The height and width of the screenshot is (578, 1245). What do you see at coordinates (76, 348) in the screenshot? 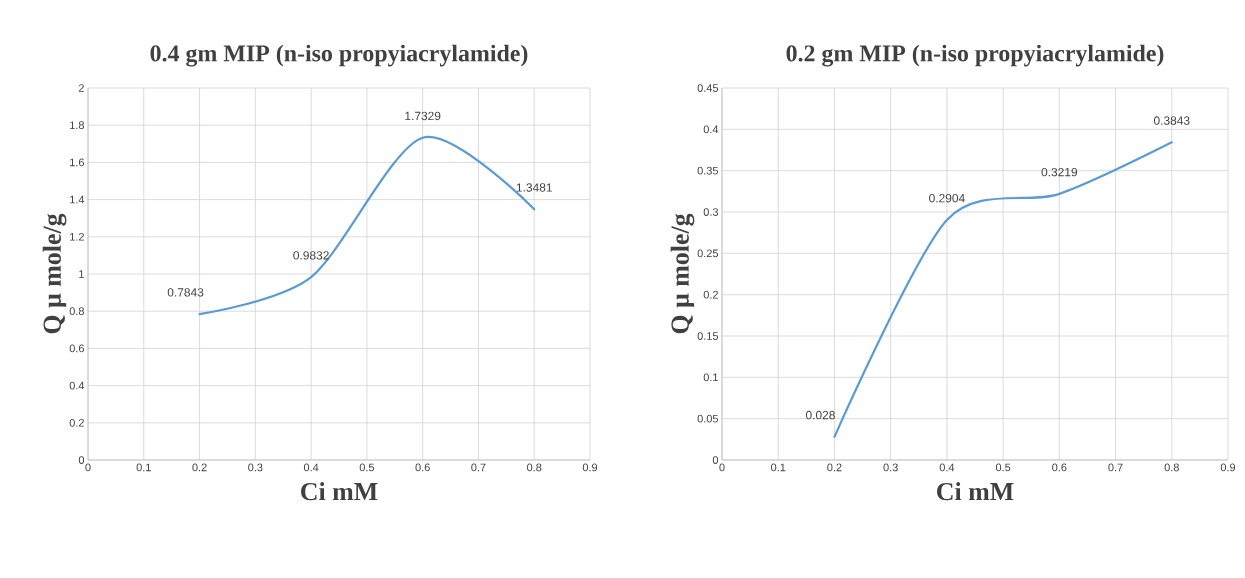
I see `y-tick-label: 0.6` at bounding box center [76, 348].